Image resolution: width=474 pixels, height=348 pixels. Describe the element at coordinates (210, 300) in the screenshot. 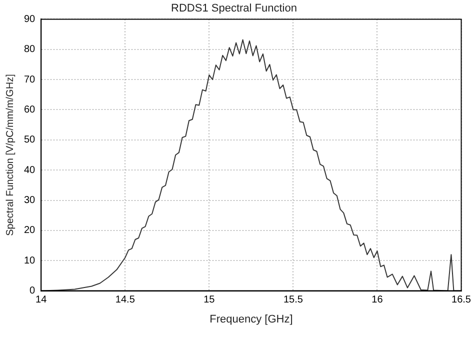

I see `x-tick-label: 15` at that location.